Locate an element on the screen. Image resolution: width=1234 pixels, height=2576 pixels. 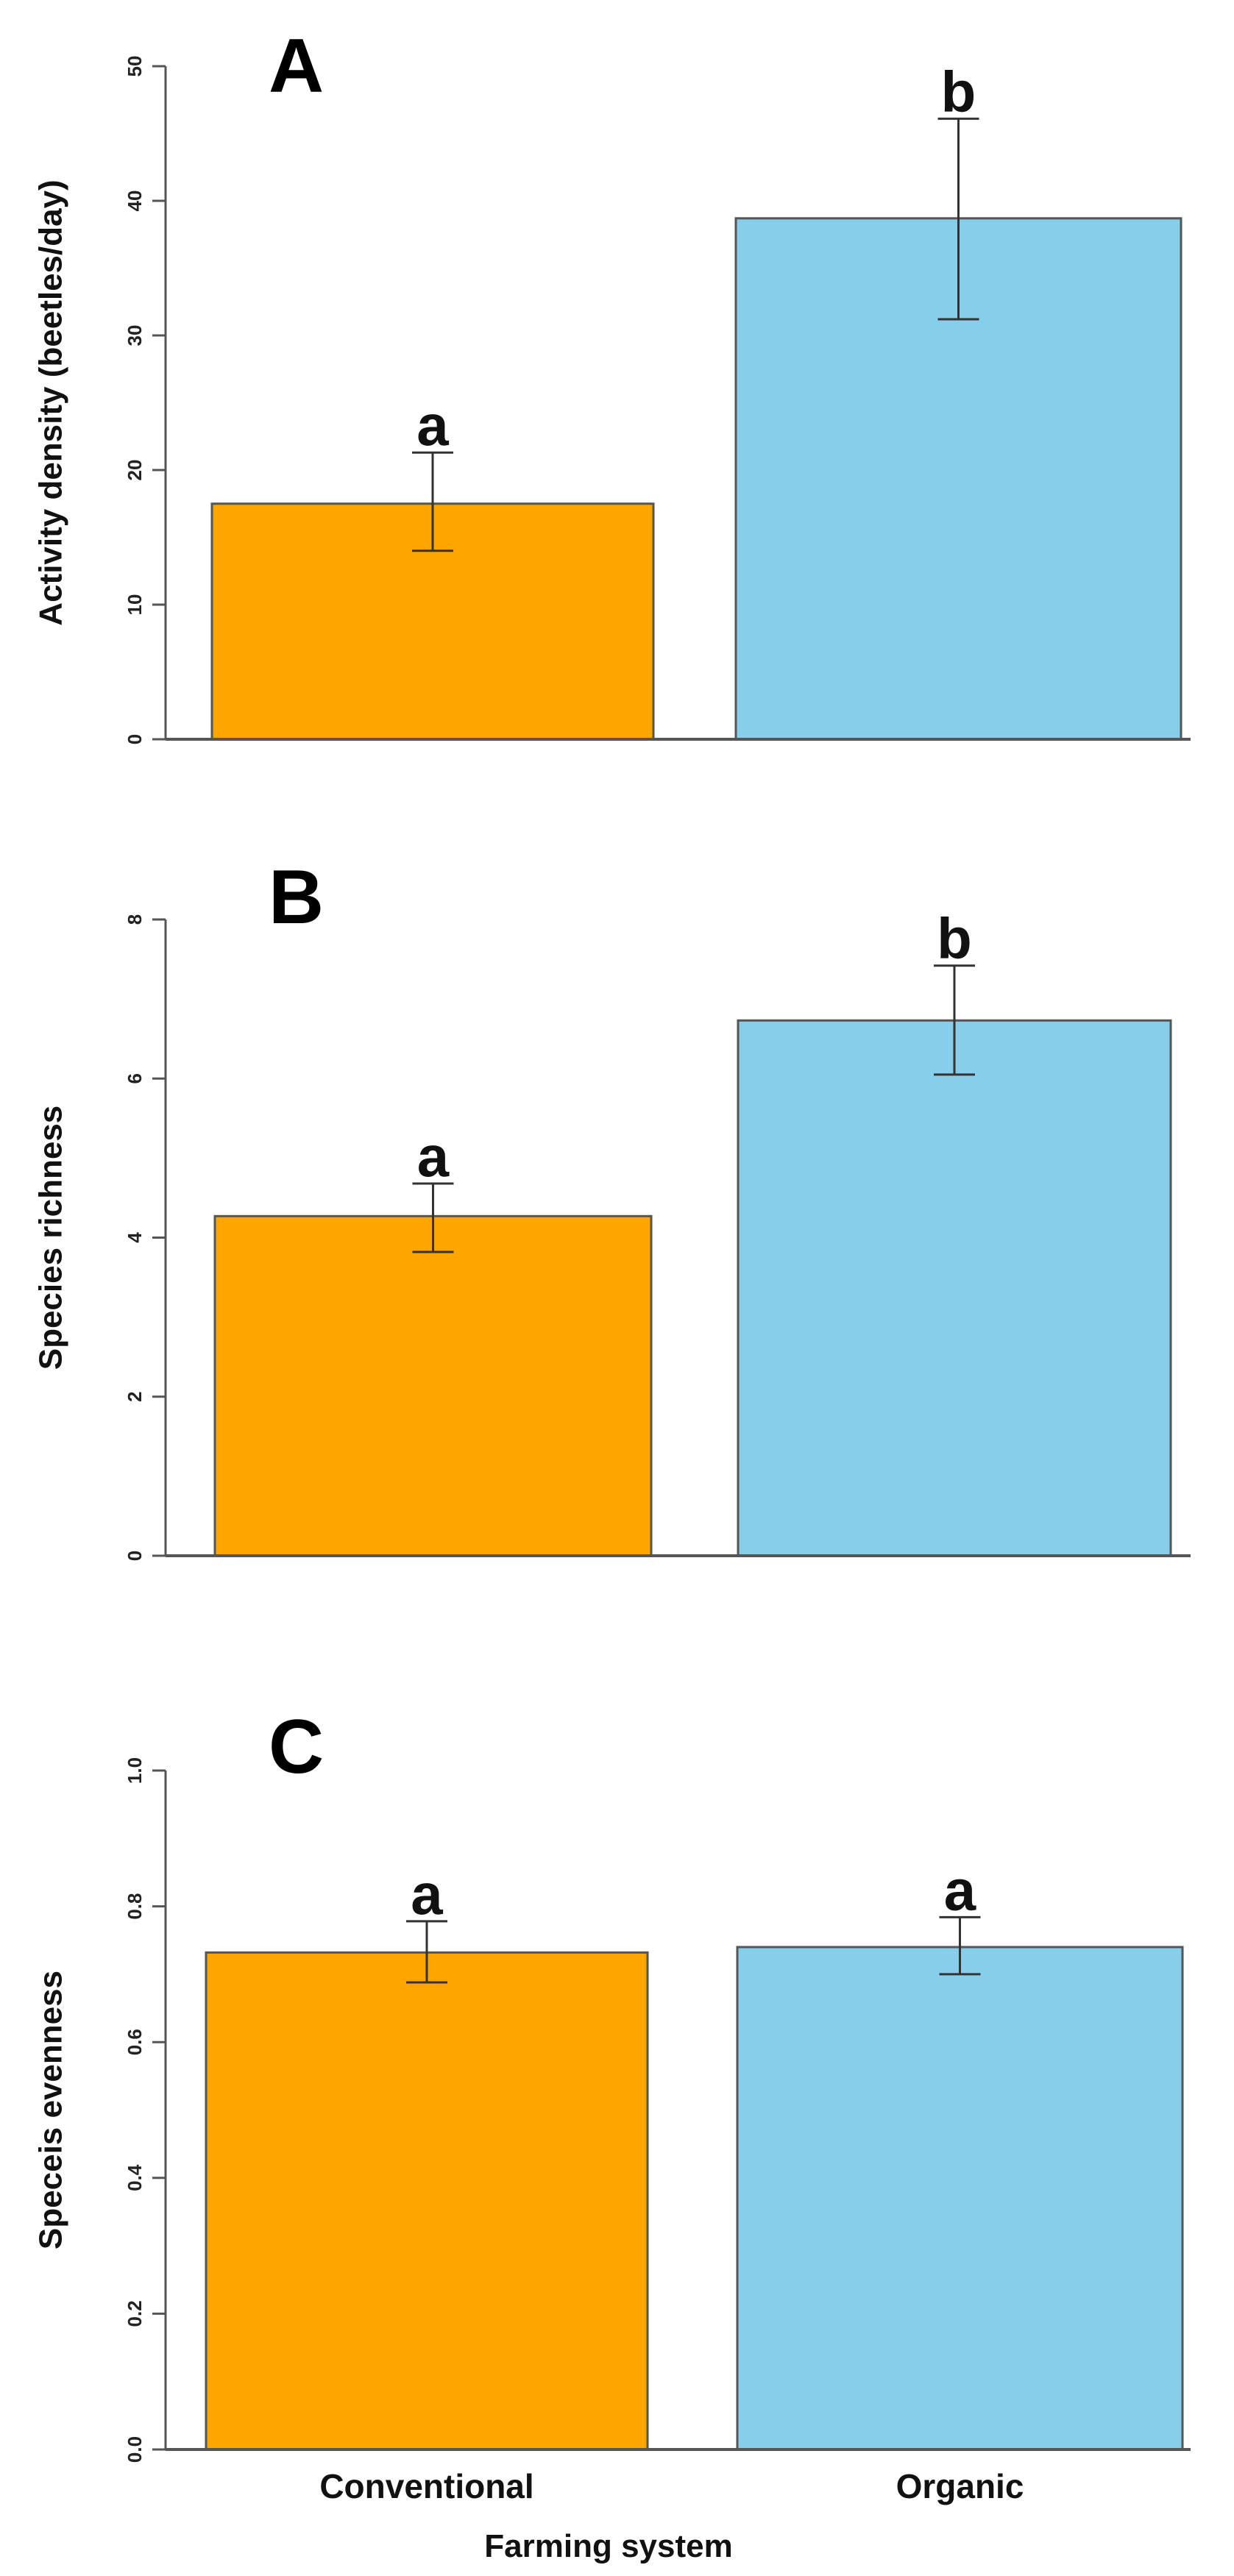
y-axis-title: Species richness is located at coordinates (51, 1238).